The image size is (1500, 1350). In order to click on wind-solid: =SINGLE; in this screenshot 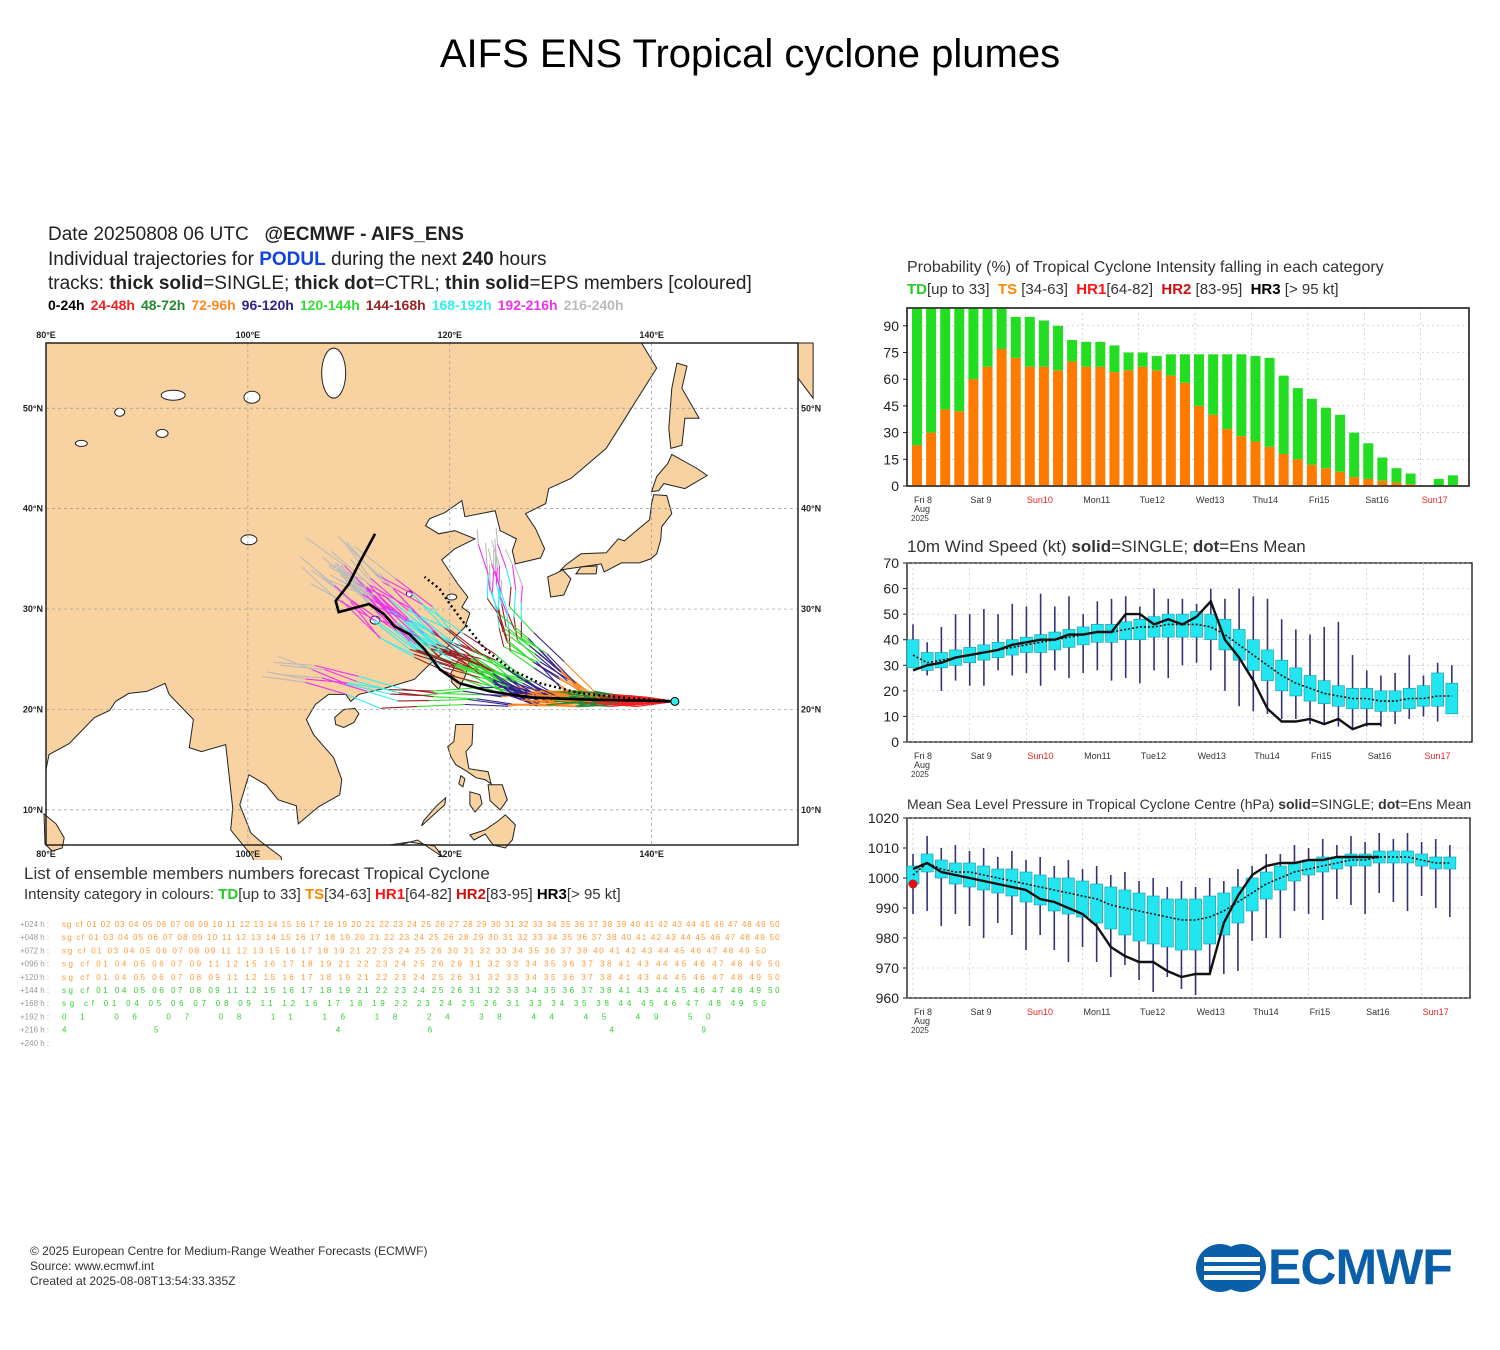, I will do `click(1150, 546)`.